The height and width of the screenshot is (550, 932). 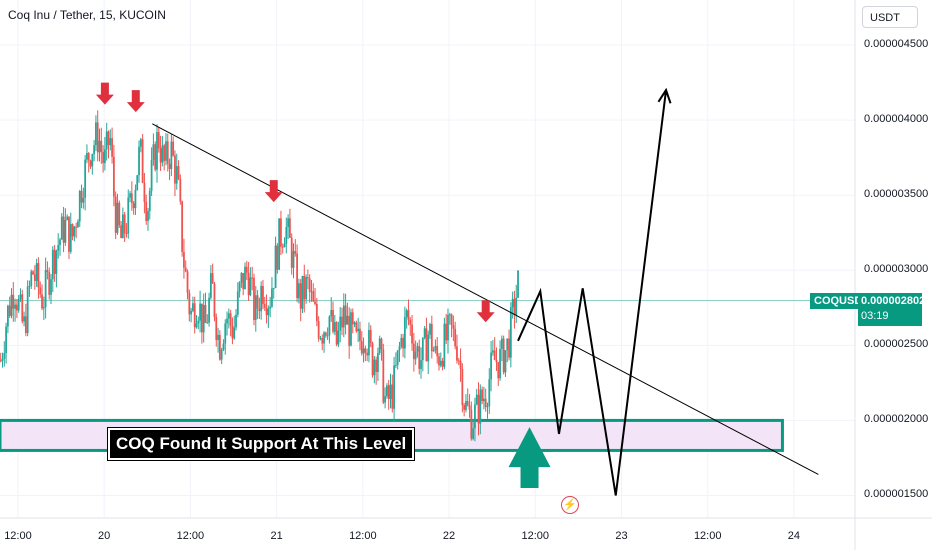 I want to click on unit-selector-button: USDT, so click(x=890, y=17).